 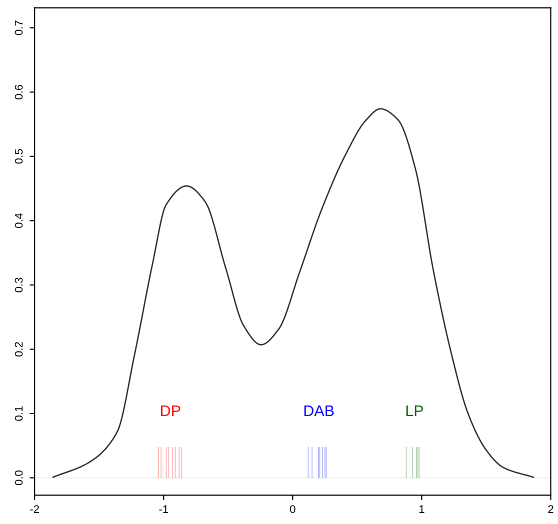 I want to click on x-tick-label: 1, so click(x=421, y=509).